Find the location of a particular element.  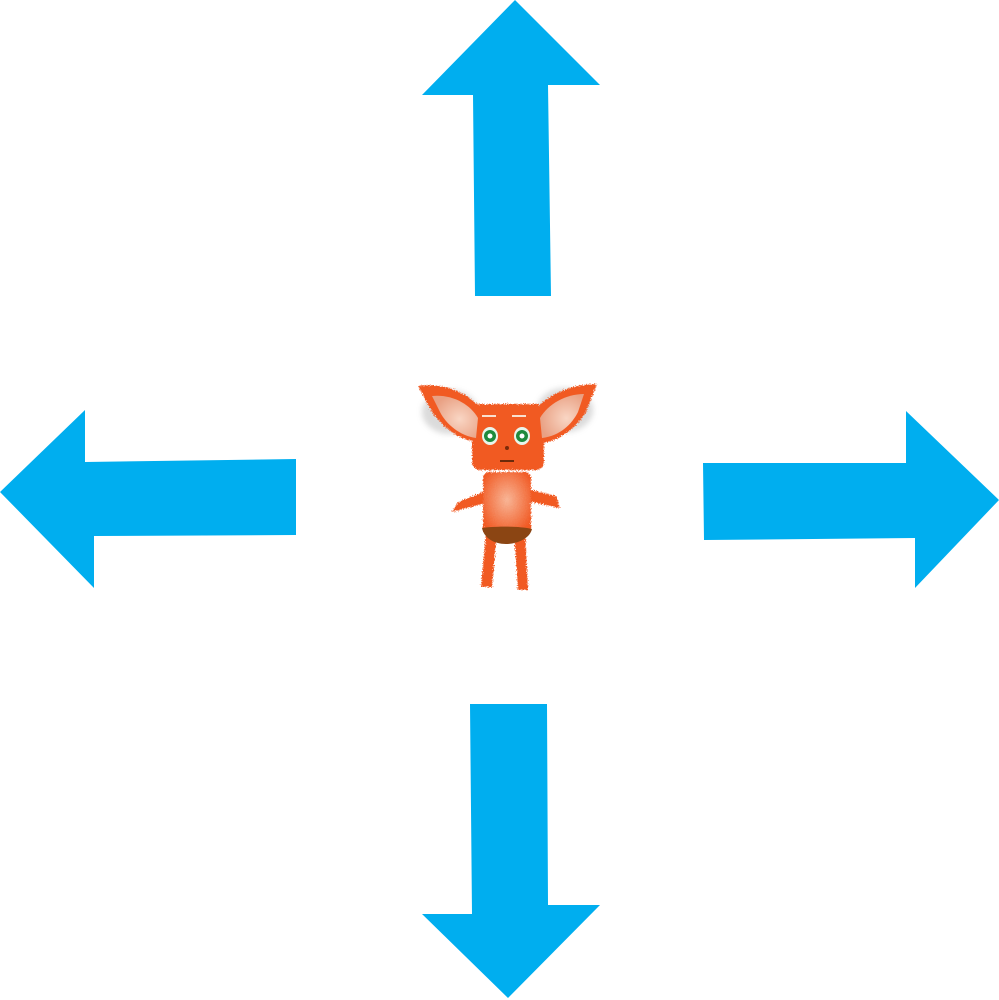

furry-creature-icon is located at coordinates (507, 487).